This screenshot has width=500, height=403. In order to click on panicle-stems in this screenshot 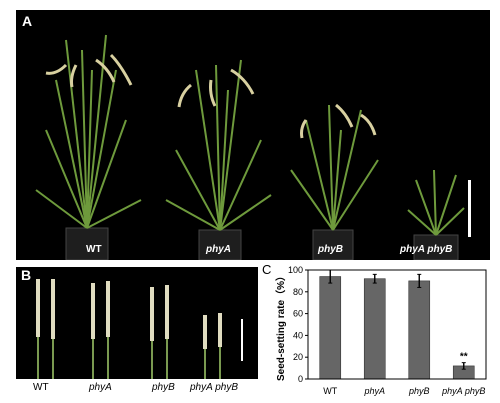, I will do `click(129, 329)`.